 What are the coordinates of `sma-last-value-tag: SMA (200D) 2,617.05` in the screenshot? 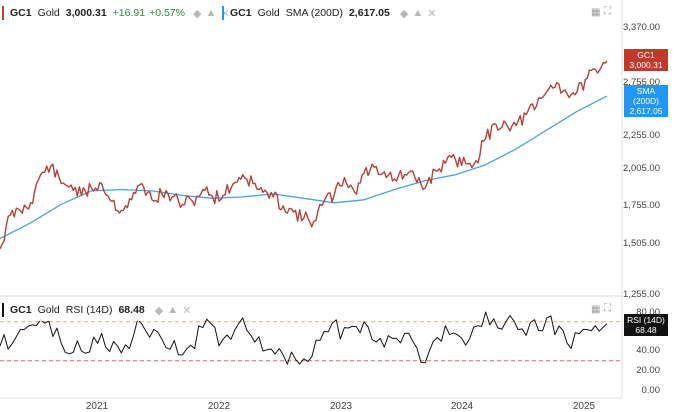 It's located at (646, 101).